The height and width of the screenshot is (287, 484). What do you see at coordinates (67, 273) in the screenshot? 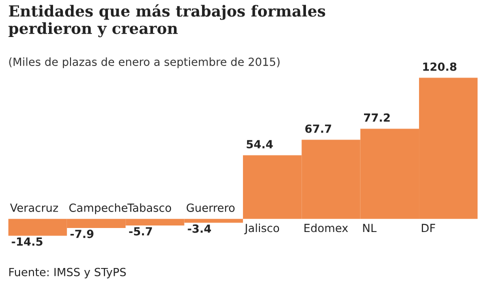
I see `source-note: Fuente: IMSS y STyPS` at bounding box center [67, 273].